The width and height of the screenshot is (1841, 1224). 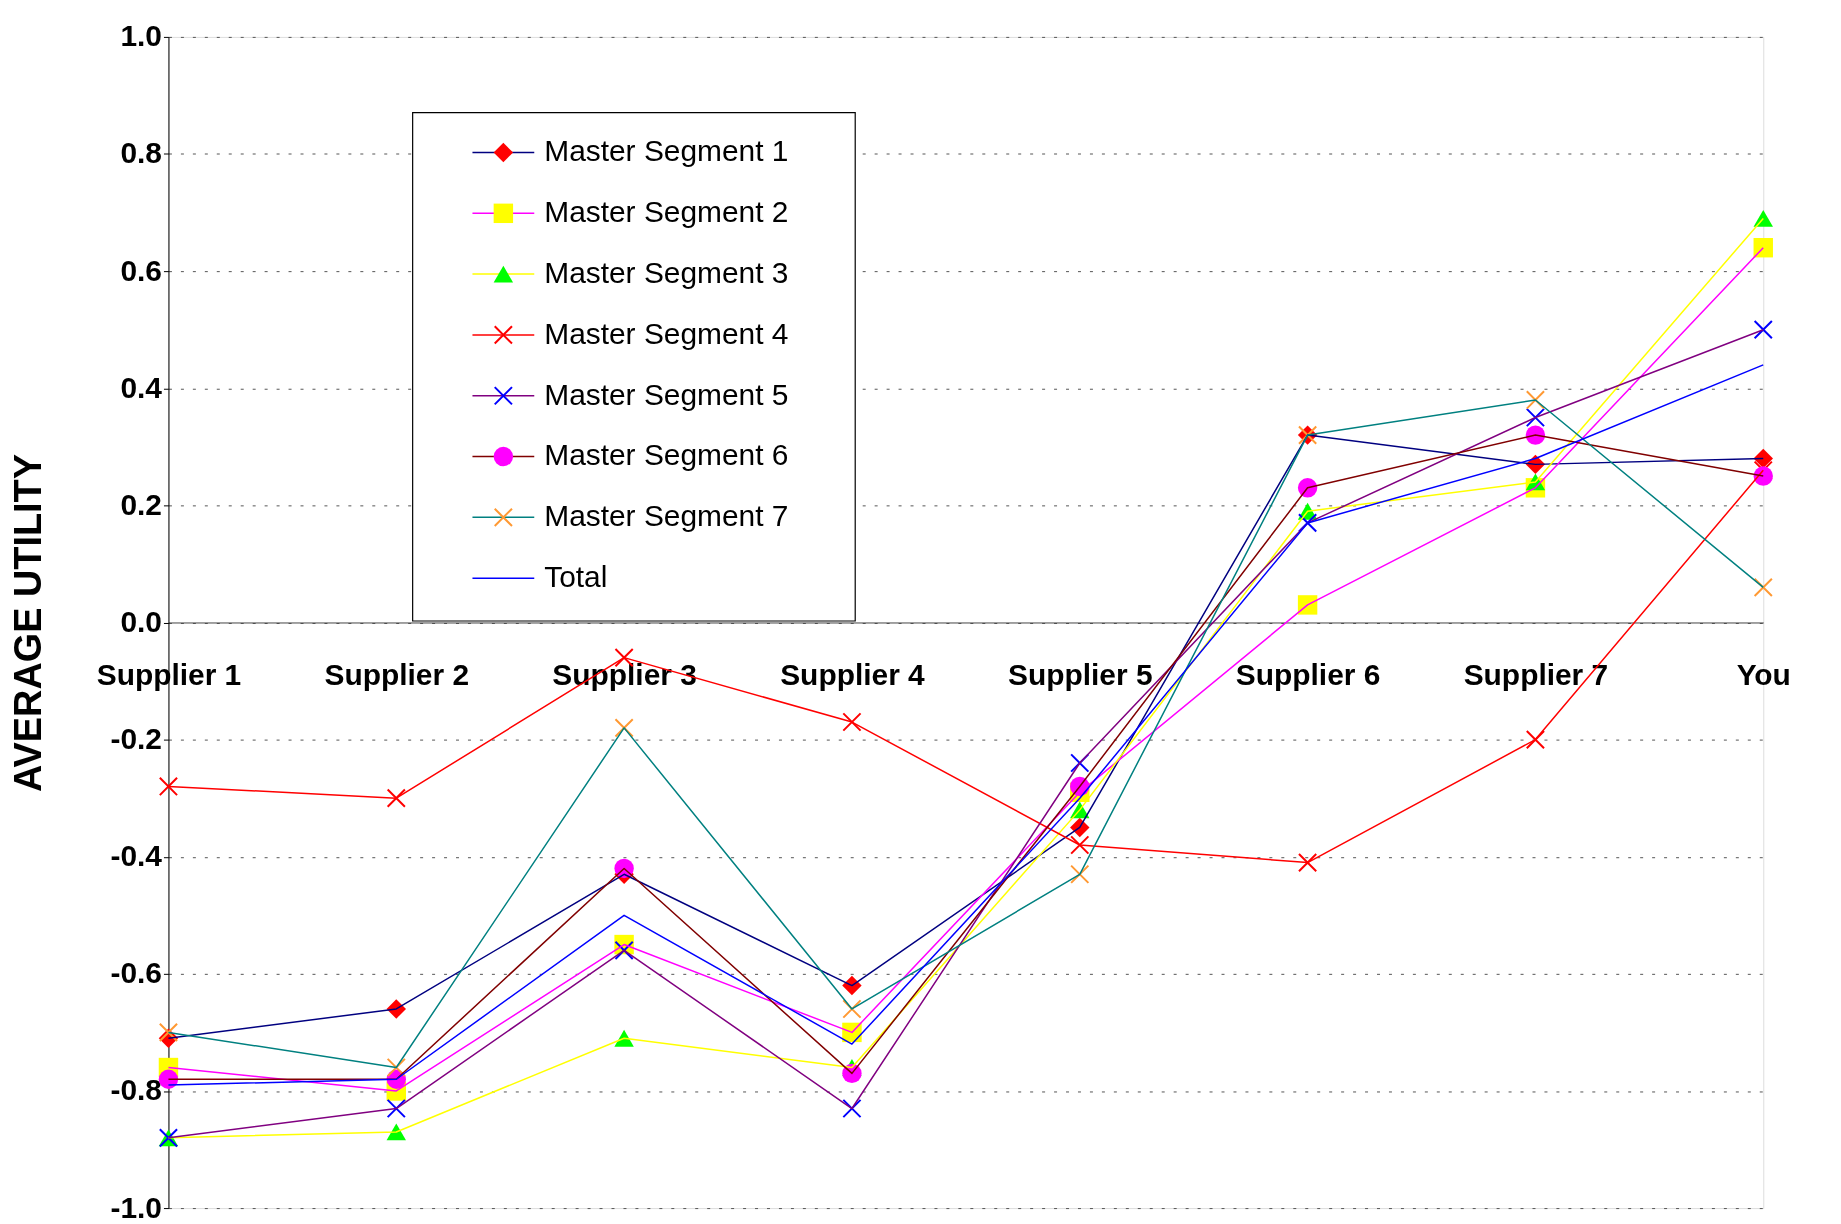 What do you see at coordinates (141, 621) in the screenshot?
I see `y-tick-label: 0.0` at bounding box center [141, 621].